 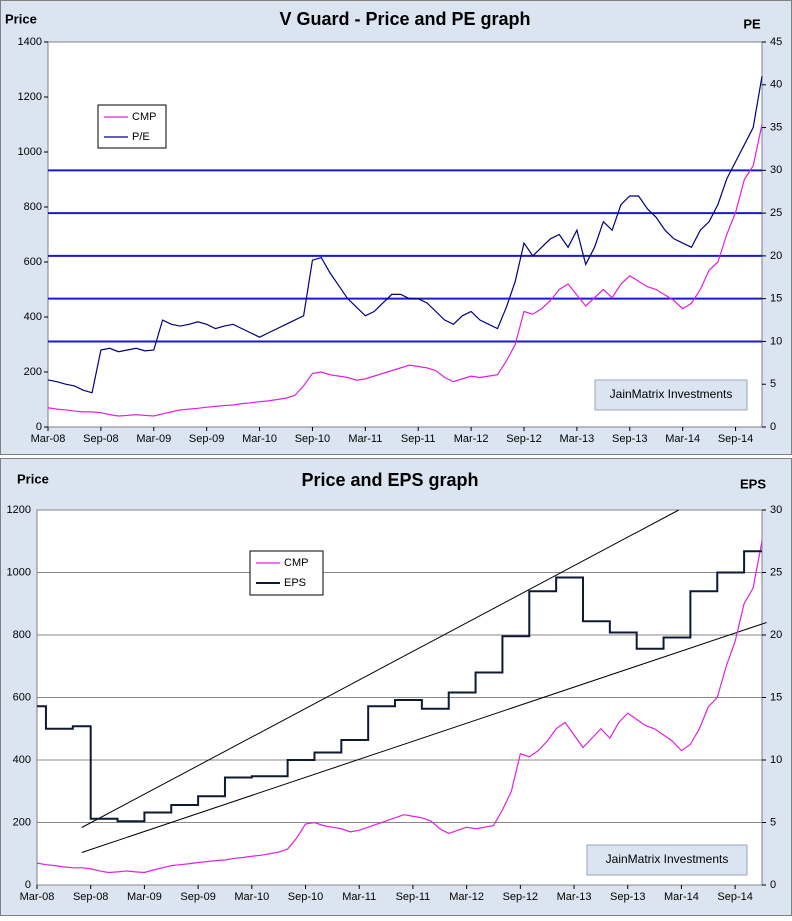 What do you see at coordinates (404, 19) in the screenshot?
I see `chart-title: V Guard - Price and PE graph` at bounding box center [404, 19].